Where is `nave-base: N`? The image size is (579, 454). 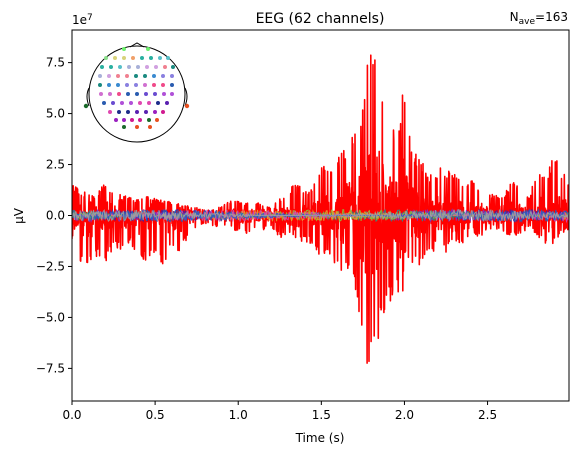
nave-base: N is located at coordinates (514, 17).